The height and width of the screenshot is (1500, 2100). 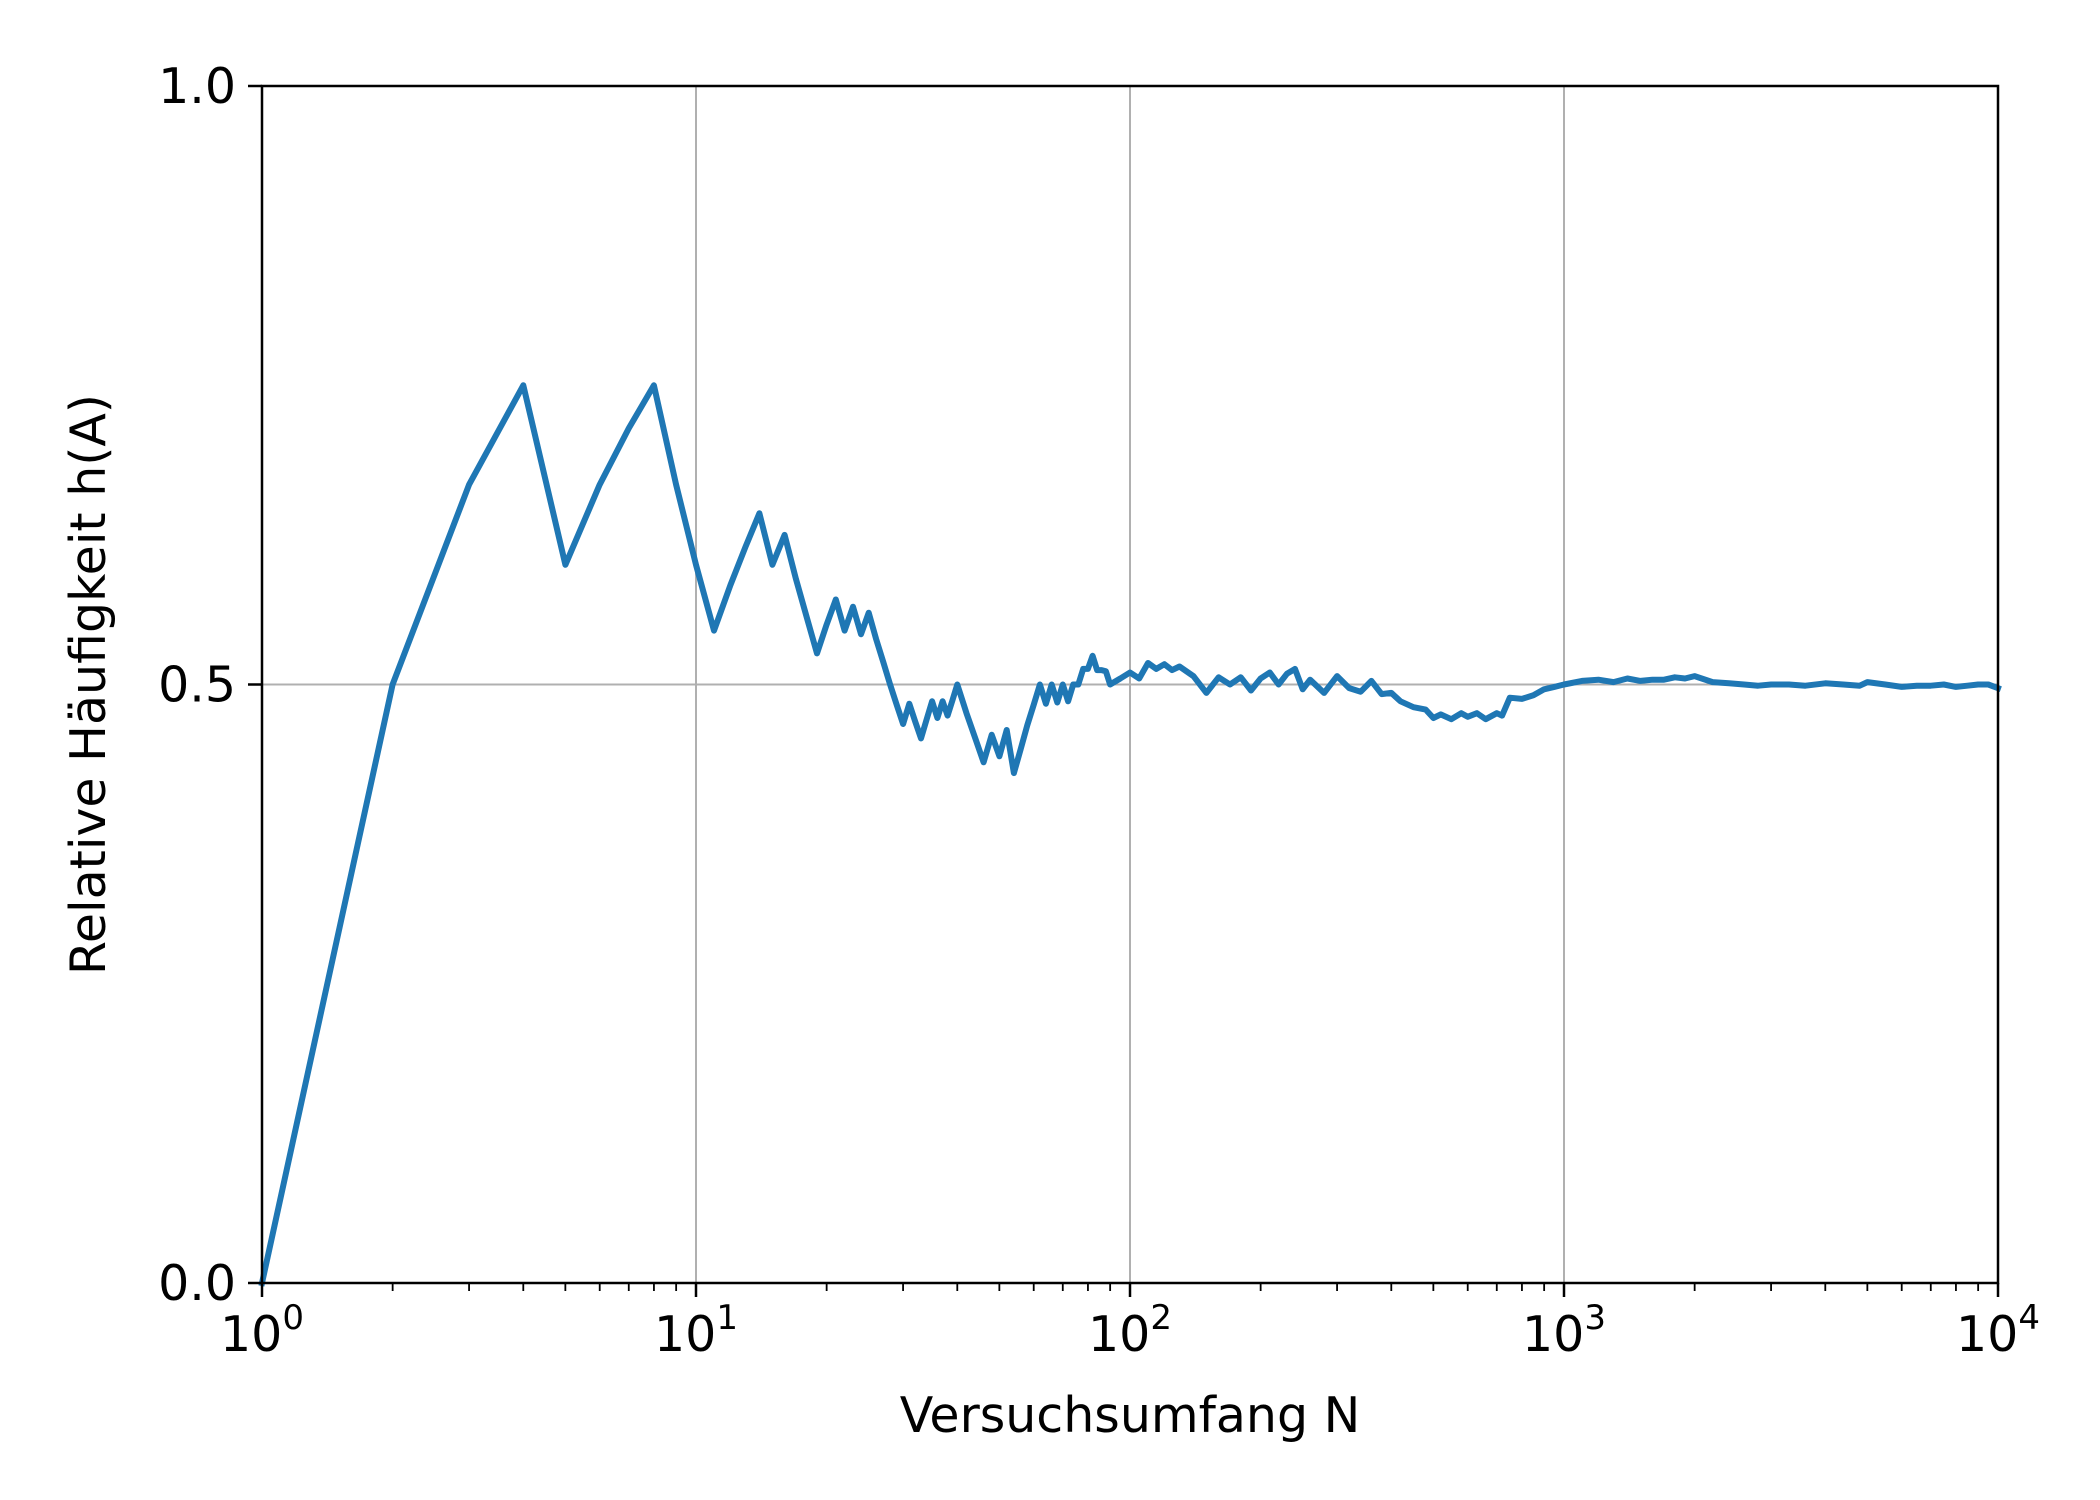 What do you see at coordinates (88, 684) in the screenshot?
I see `y-axis-label: Relative Häufigkeit h(A)` at bounding box center [88, 684].